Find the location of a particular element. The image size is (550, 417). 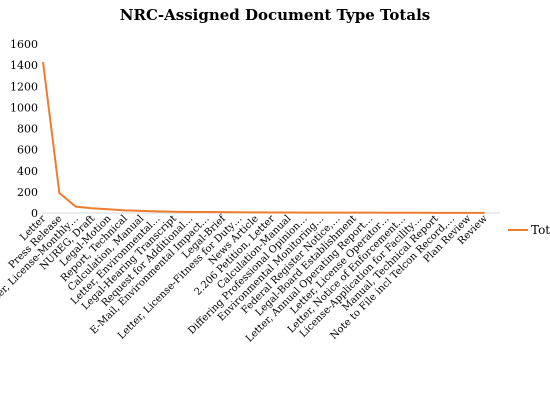

y-tick-label: 1600 is located at coordinates (24, 44).